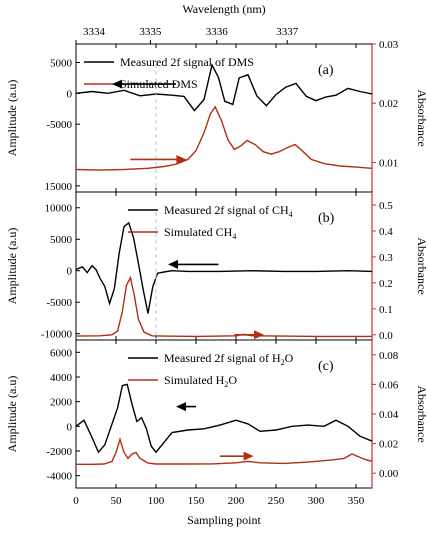 The width and height of the screenshot is (428, 550). What do you see at coordinates (287, 32) in the screenshot?
I see `top-tick-label: 3337` at bounding box center [287, 32].